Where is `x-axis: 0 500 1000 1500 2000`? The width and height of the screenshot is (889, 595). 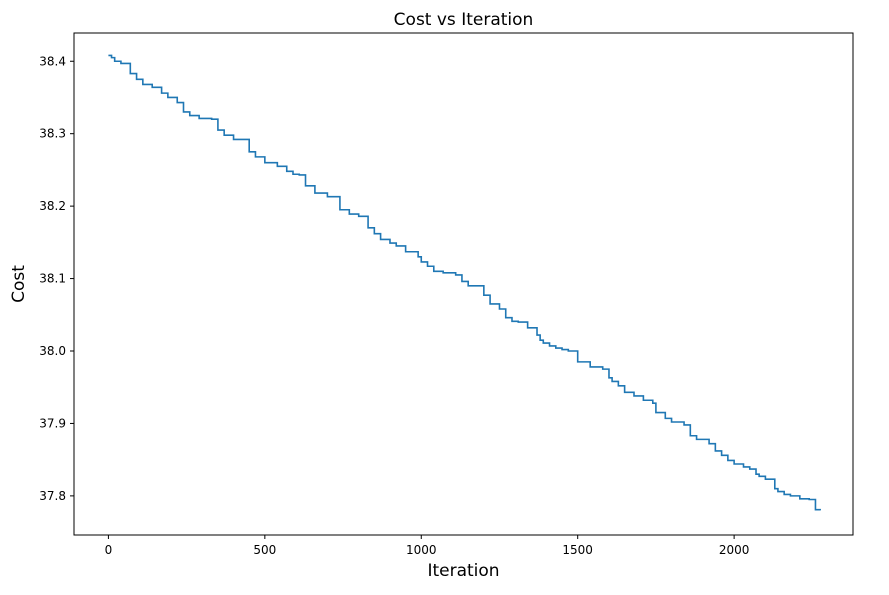
x-axis: 0 500 1000 1500 2000 is located at coordinates (427, 546).